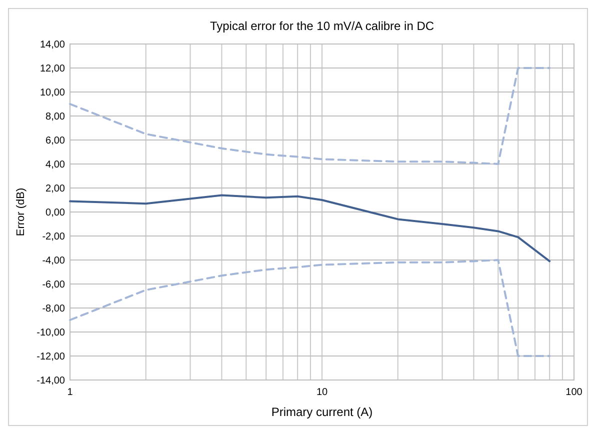  I want to click on y-tick-label: -10,00, so click(51, 333).